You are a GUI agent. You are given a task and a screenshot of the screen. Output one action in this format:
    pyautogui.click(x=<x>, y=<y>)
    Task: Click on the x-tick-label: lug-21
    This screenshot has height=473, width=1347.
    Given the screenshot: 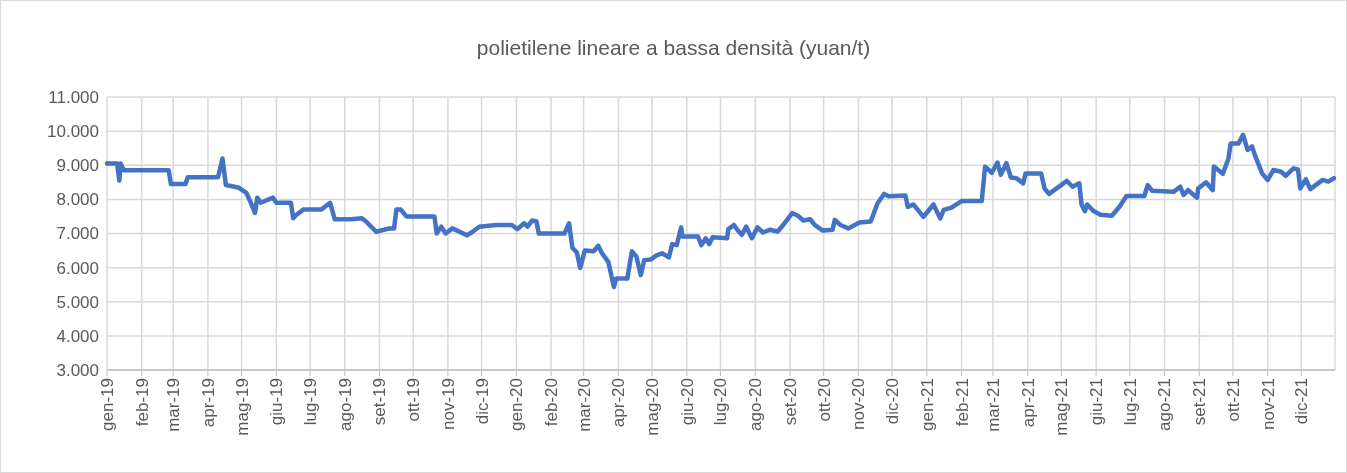 What is the action you would take?
    pyautogui.click(x=1130, y=402)
    